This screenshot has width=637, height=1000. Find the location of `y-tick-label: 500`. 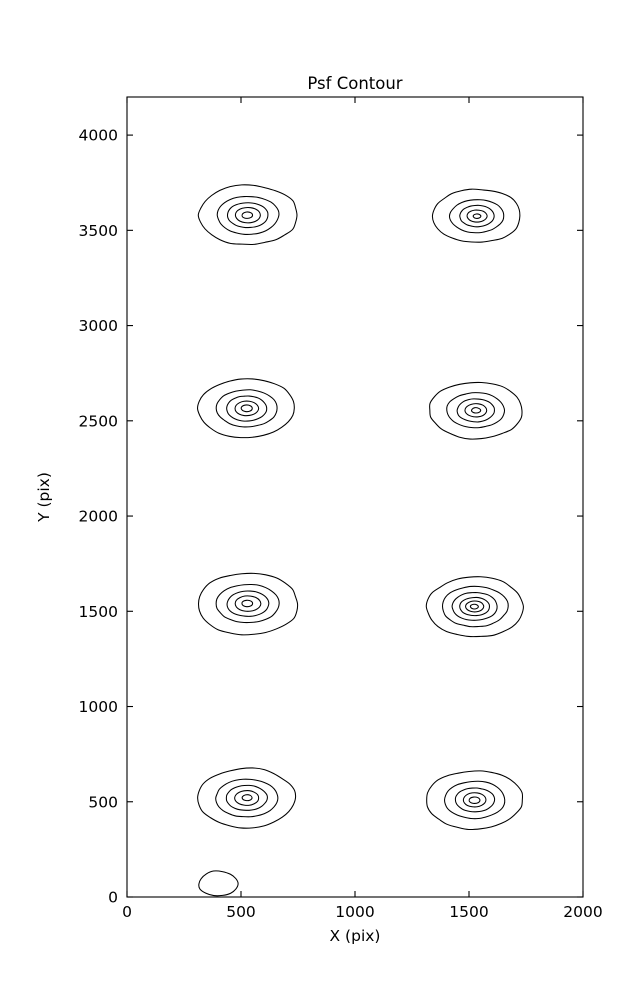

y-tick-label: 500 is located at coordinates (103, 802).